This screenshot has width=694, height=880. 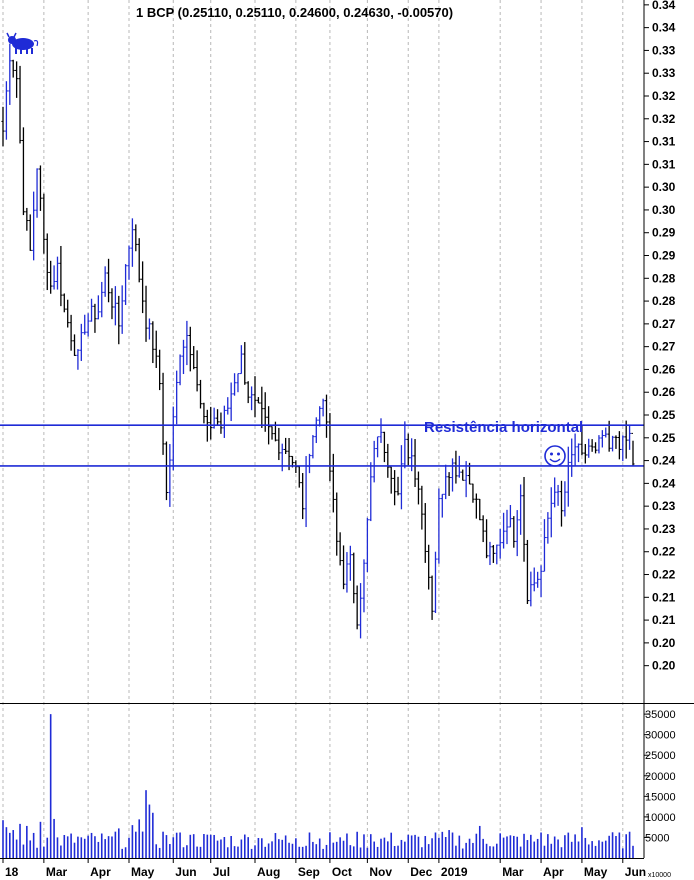 What do you see at coordinates (664, 529) in the screenshot?
I see `y-tick-label: 0.23` at bounding box center [664, 529].